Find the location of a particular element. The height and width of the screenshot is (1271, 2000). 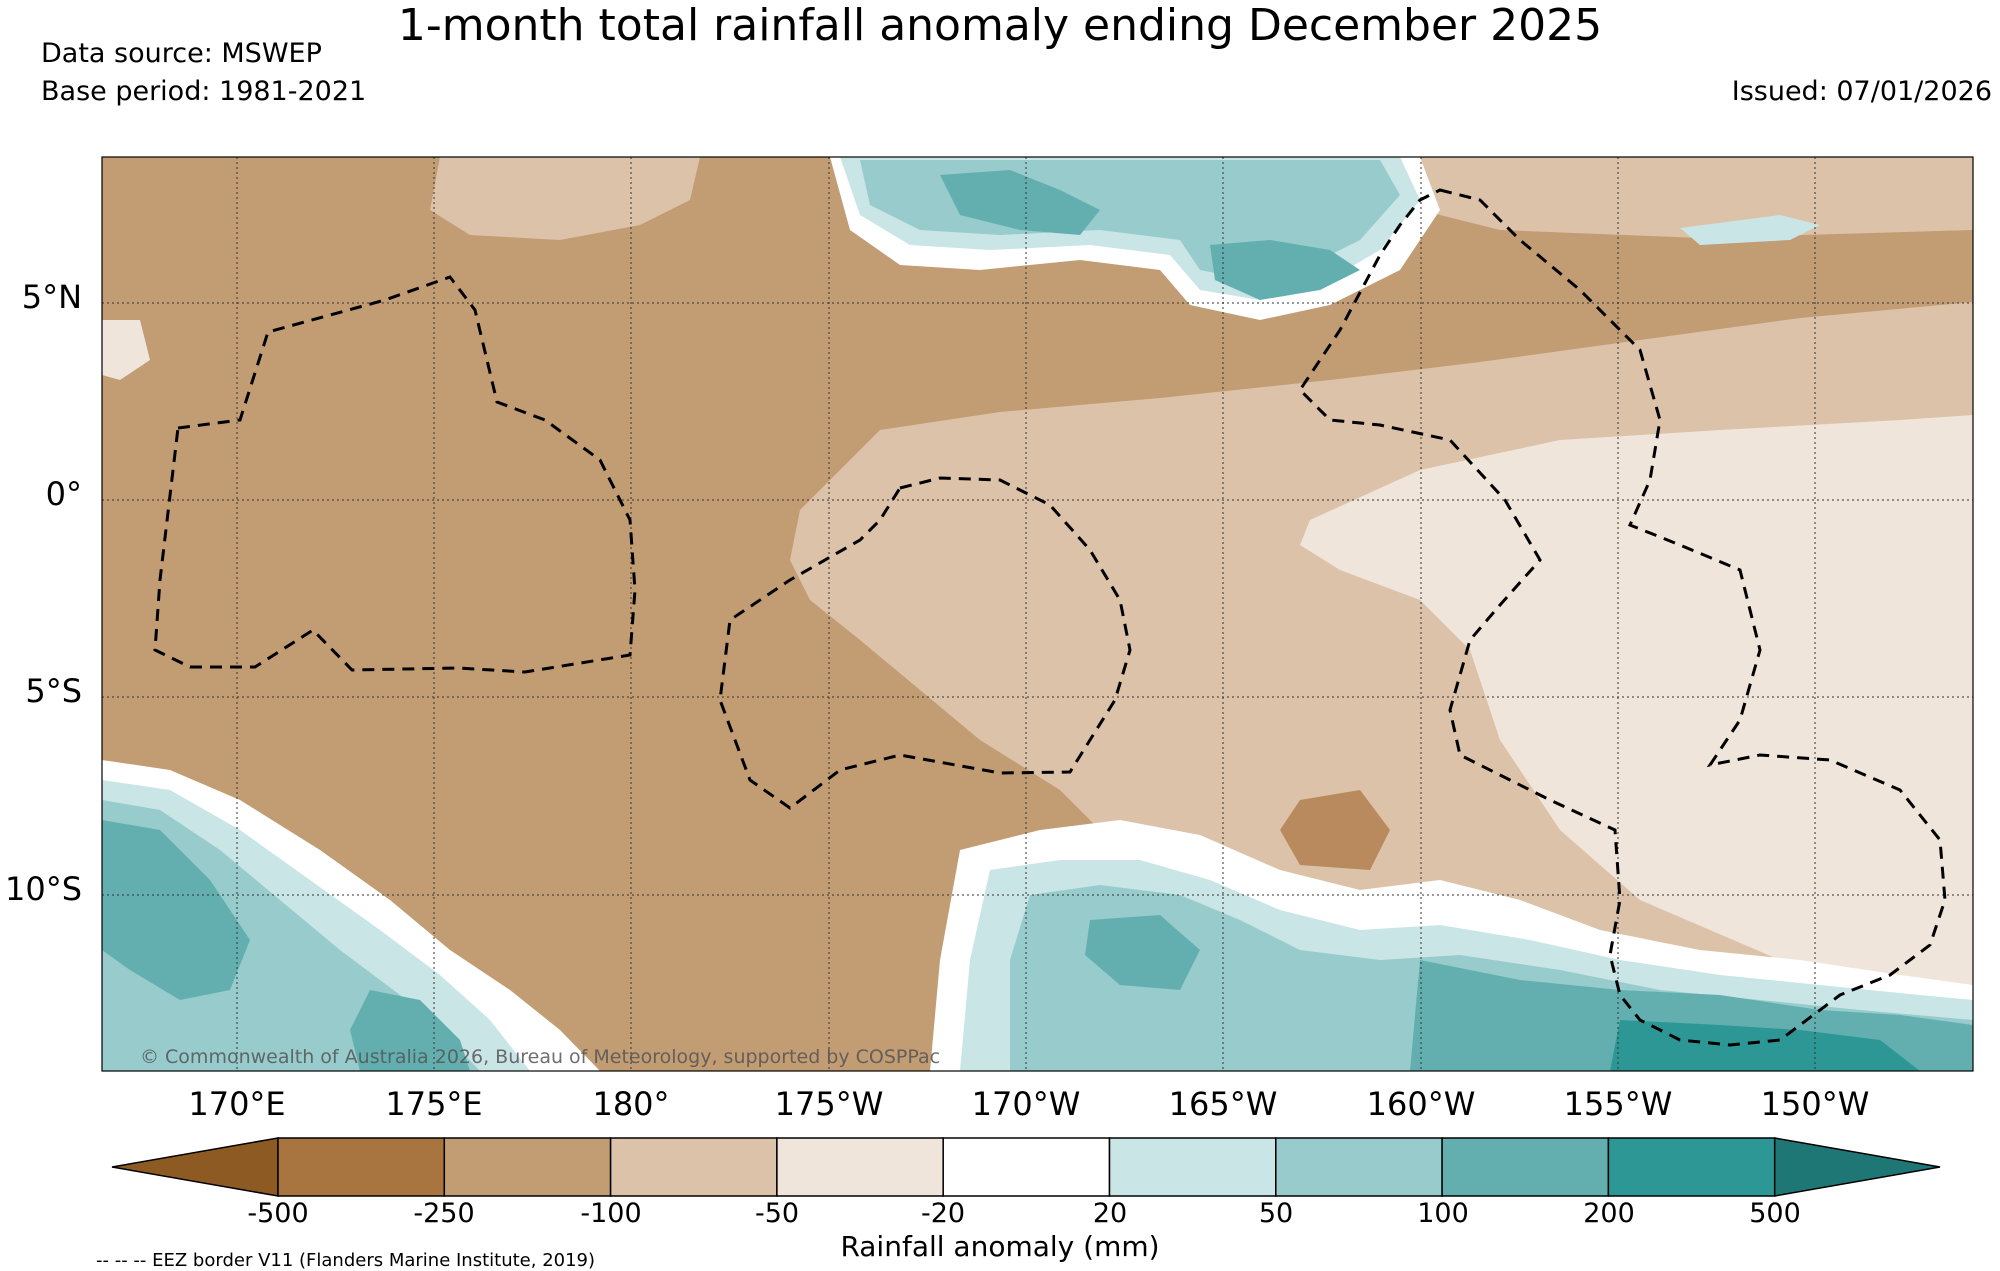

lon-label-160w: 160°W is located at coordinates (1421, 1104).